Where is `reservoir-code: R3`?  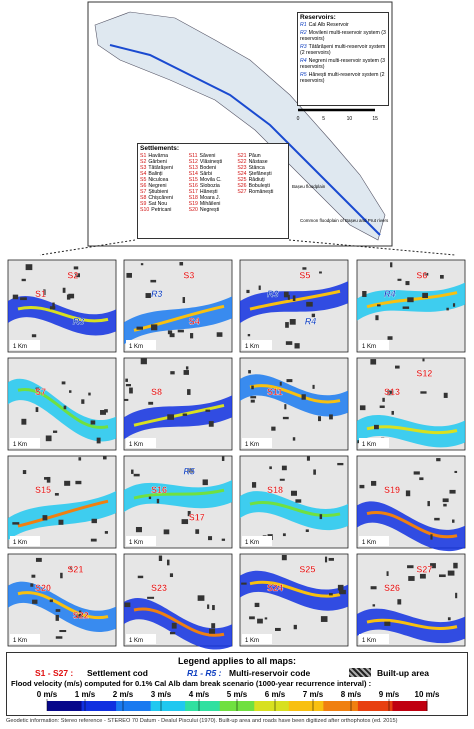
reservoir-code: R3 is located at coordinates (303, 47).